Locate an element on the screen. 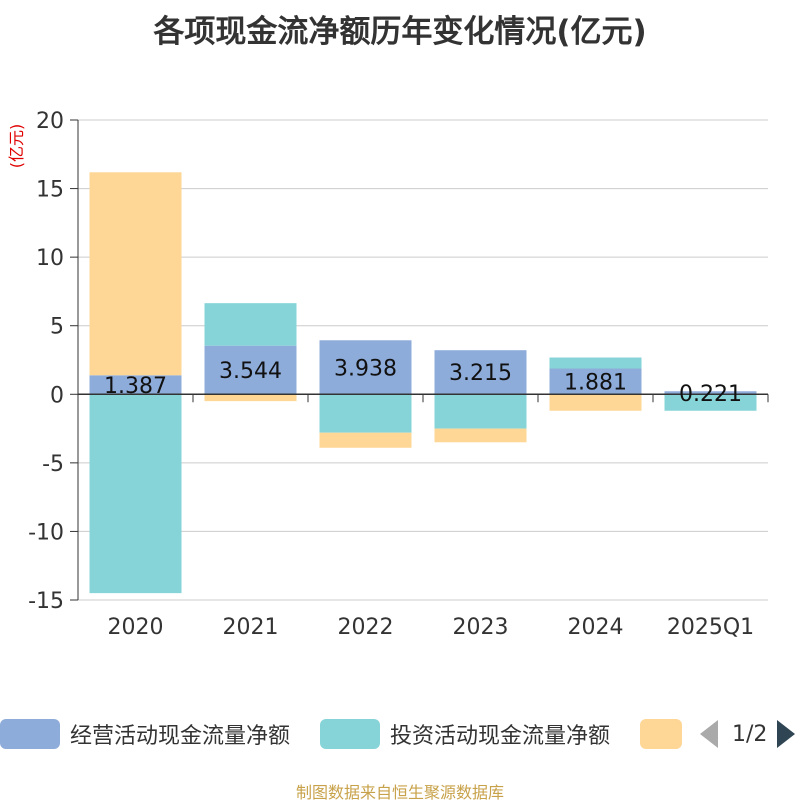  data-label: 3.938 is located at coordinates (365, 368).